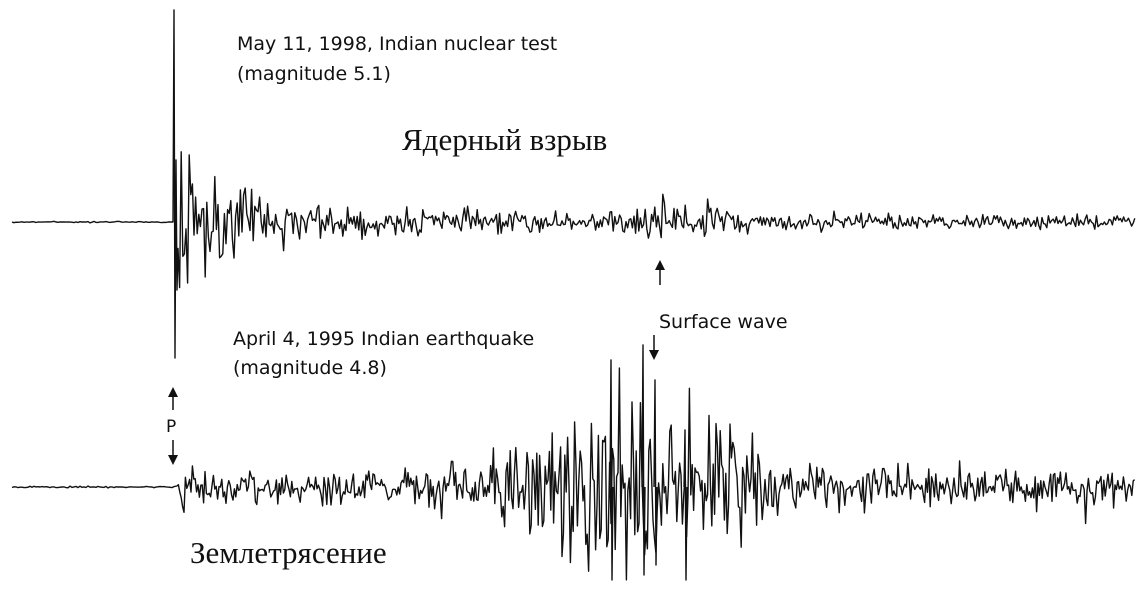 This screenshot has height=590, width=1137. Describe the element at coordinates (288, 552) in the screenshot. I see `trace-label: Землетрясение` at that location.